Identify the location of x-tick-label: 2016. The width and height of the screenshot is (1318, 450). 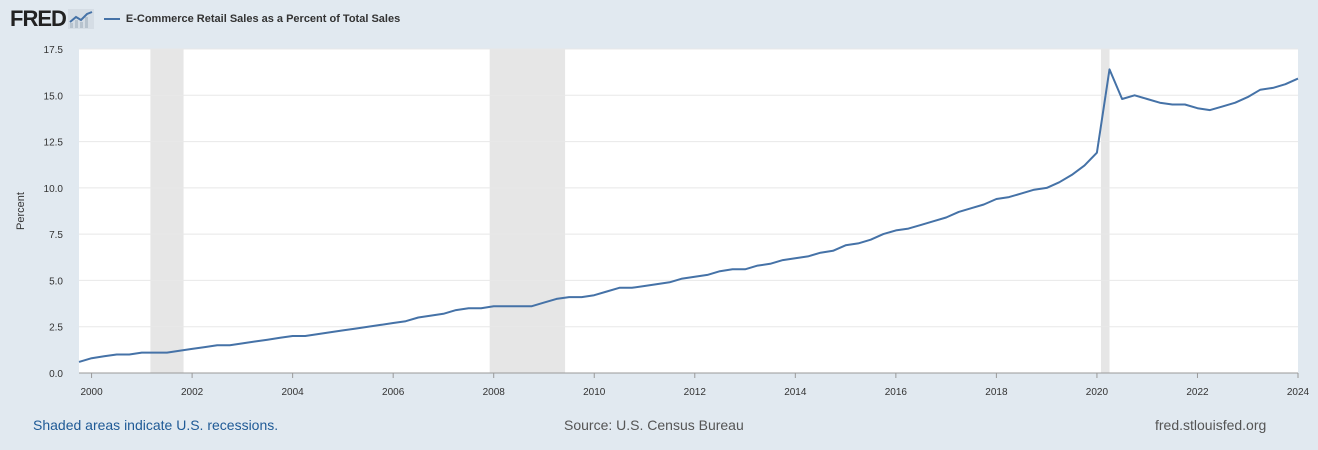
(896, 392).